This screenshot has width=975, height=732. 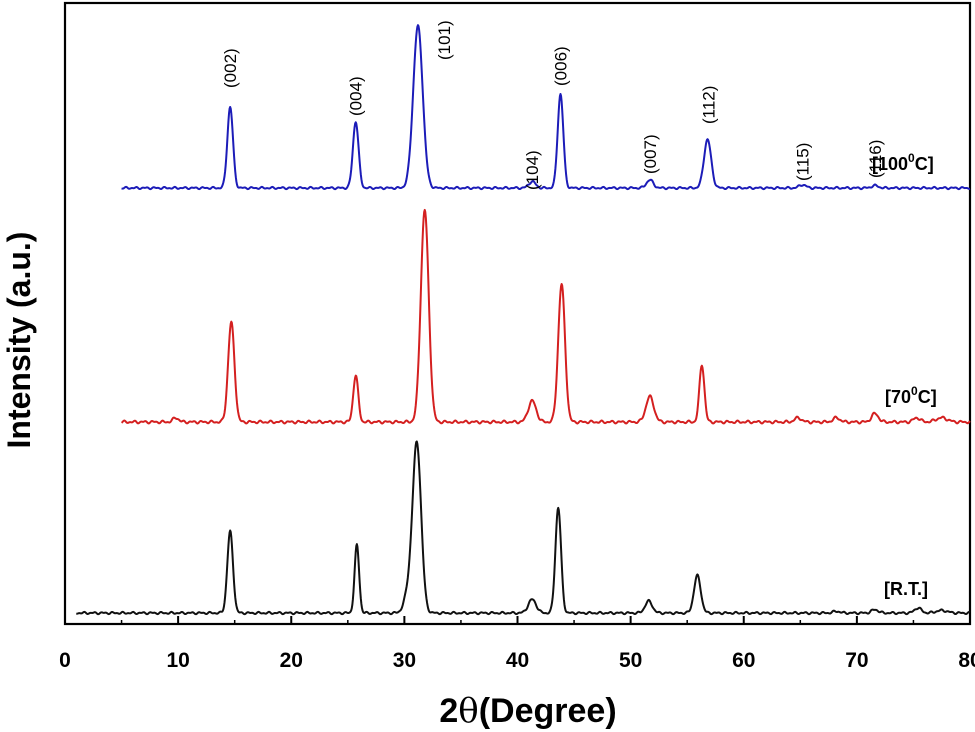 What do you see at coordinates (404, 660) in the screenshot?
I see `x-tick-label: 30` at bounding box center [404, 660].